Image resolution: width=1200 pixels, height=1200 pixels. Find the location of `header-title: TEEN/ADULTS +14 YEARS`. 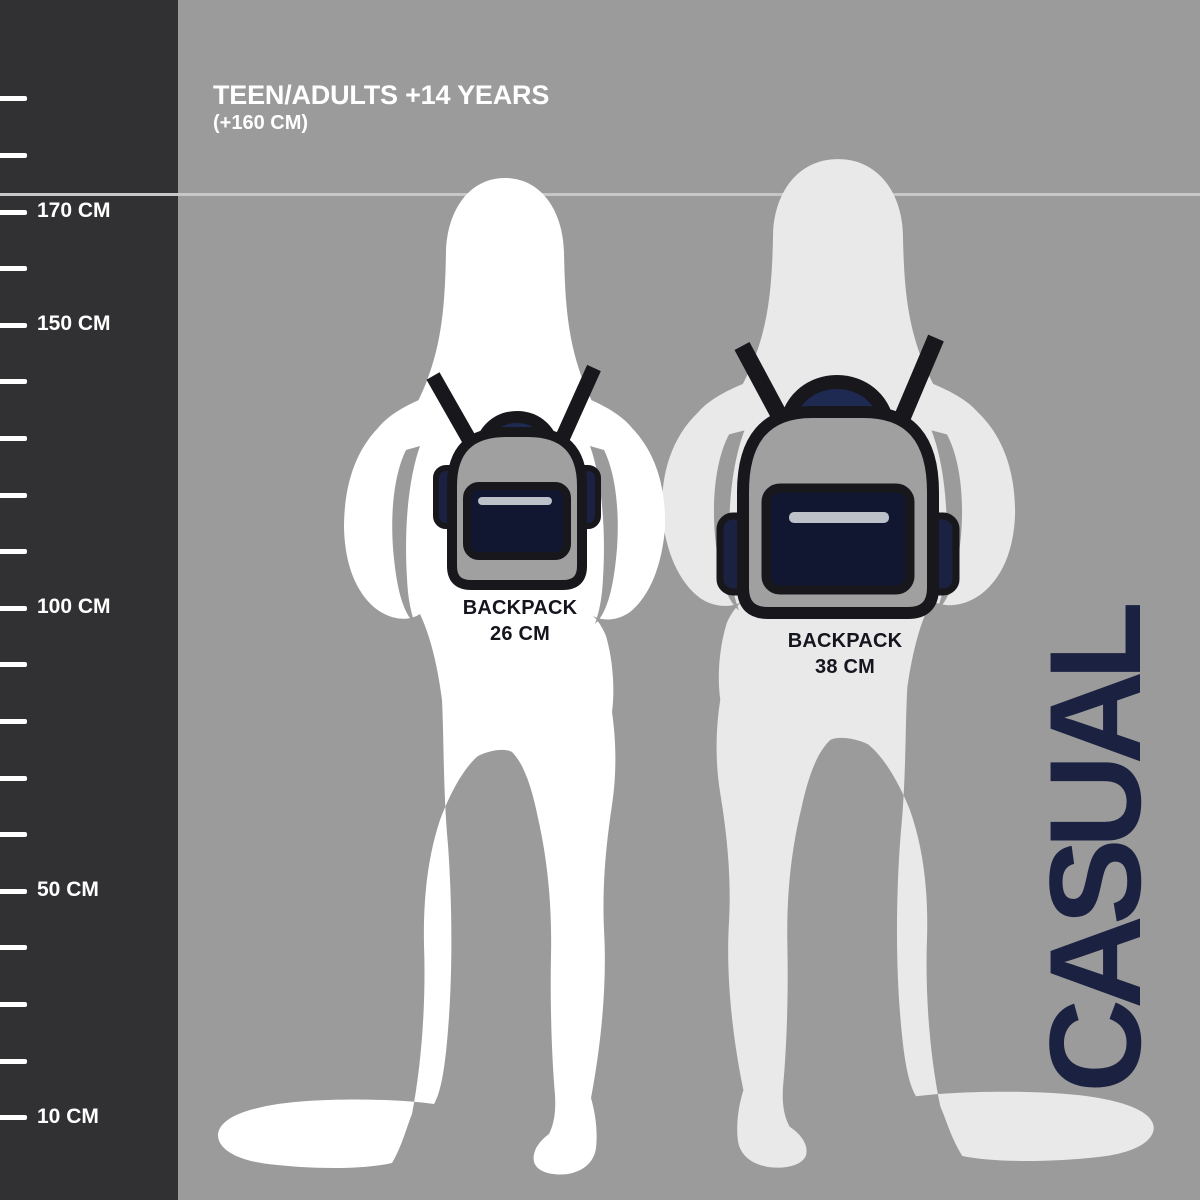

header-title: TEEN/ADULTS +14 YEARS is located at coordinates (381, 95).